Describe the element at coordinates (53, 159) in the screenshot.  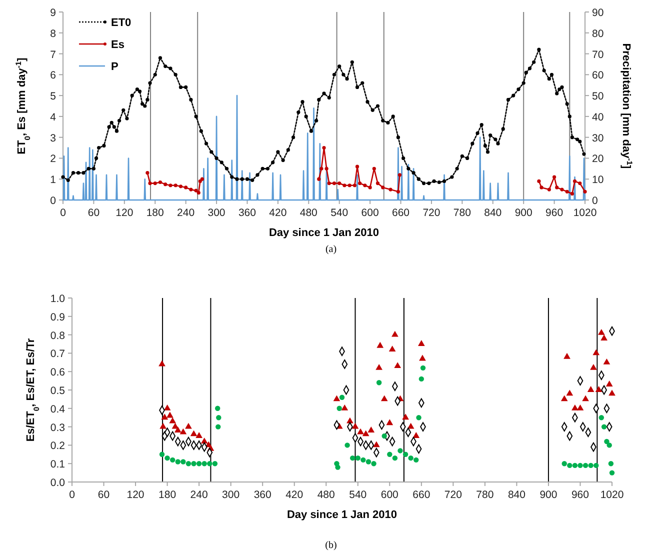
I see `y-tick-label: 2` at that location.